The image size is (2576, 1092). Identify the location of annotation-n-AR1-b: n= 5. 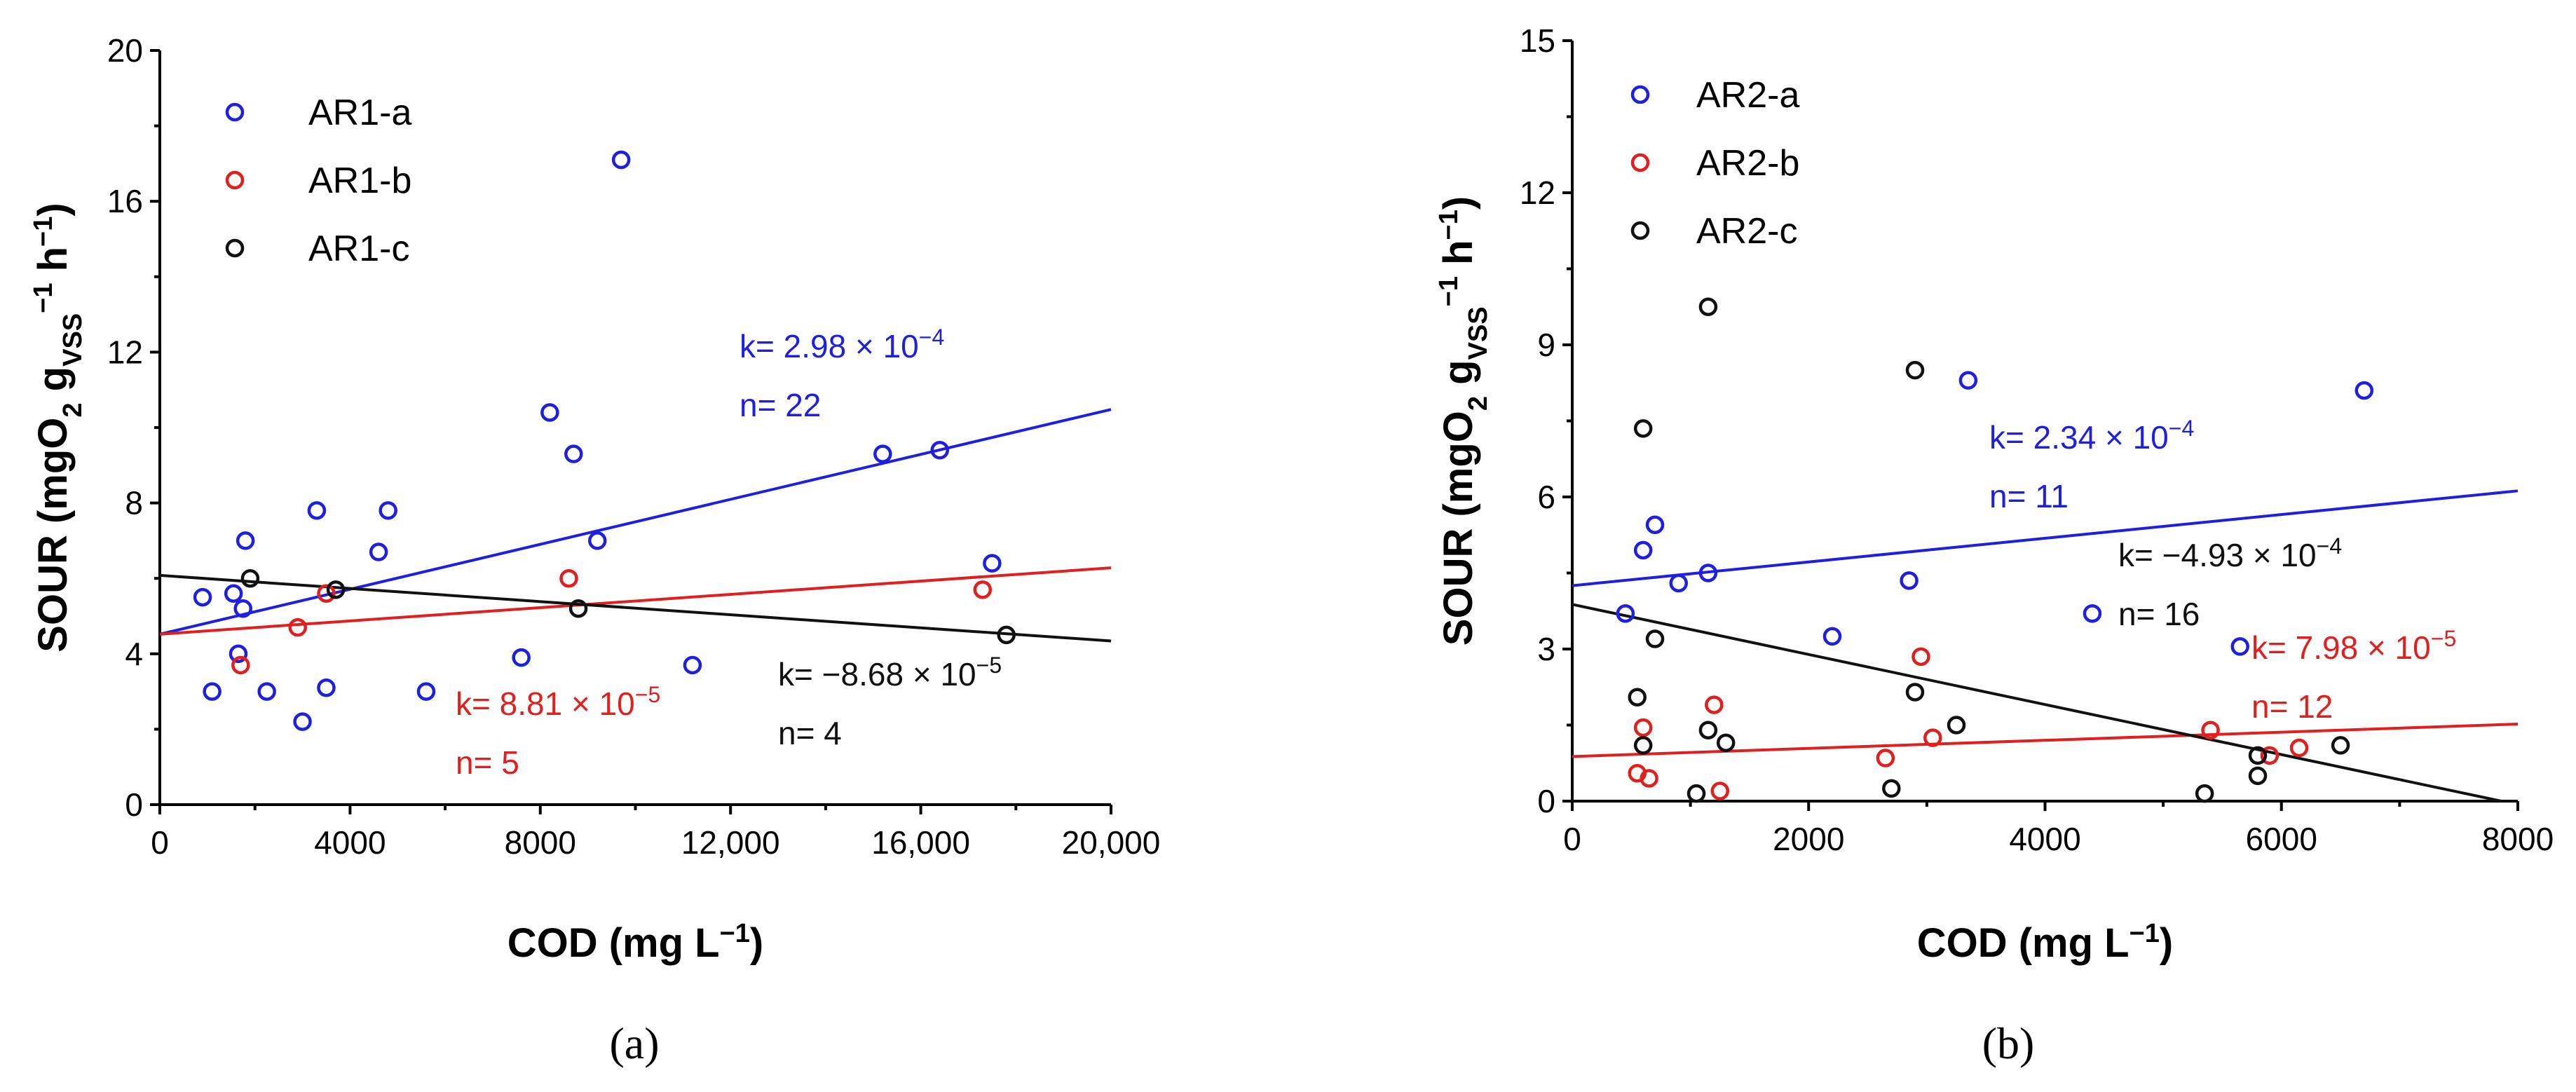
(488, 762).